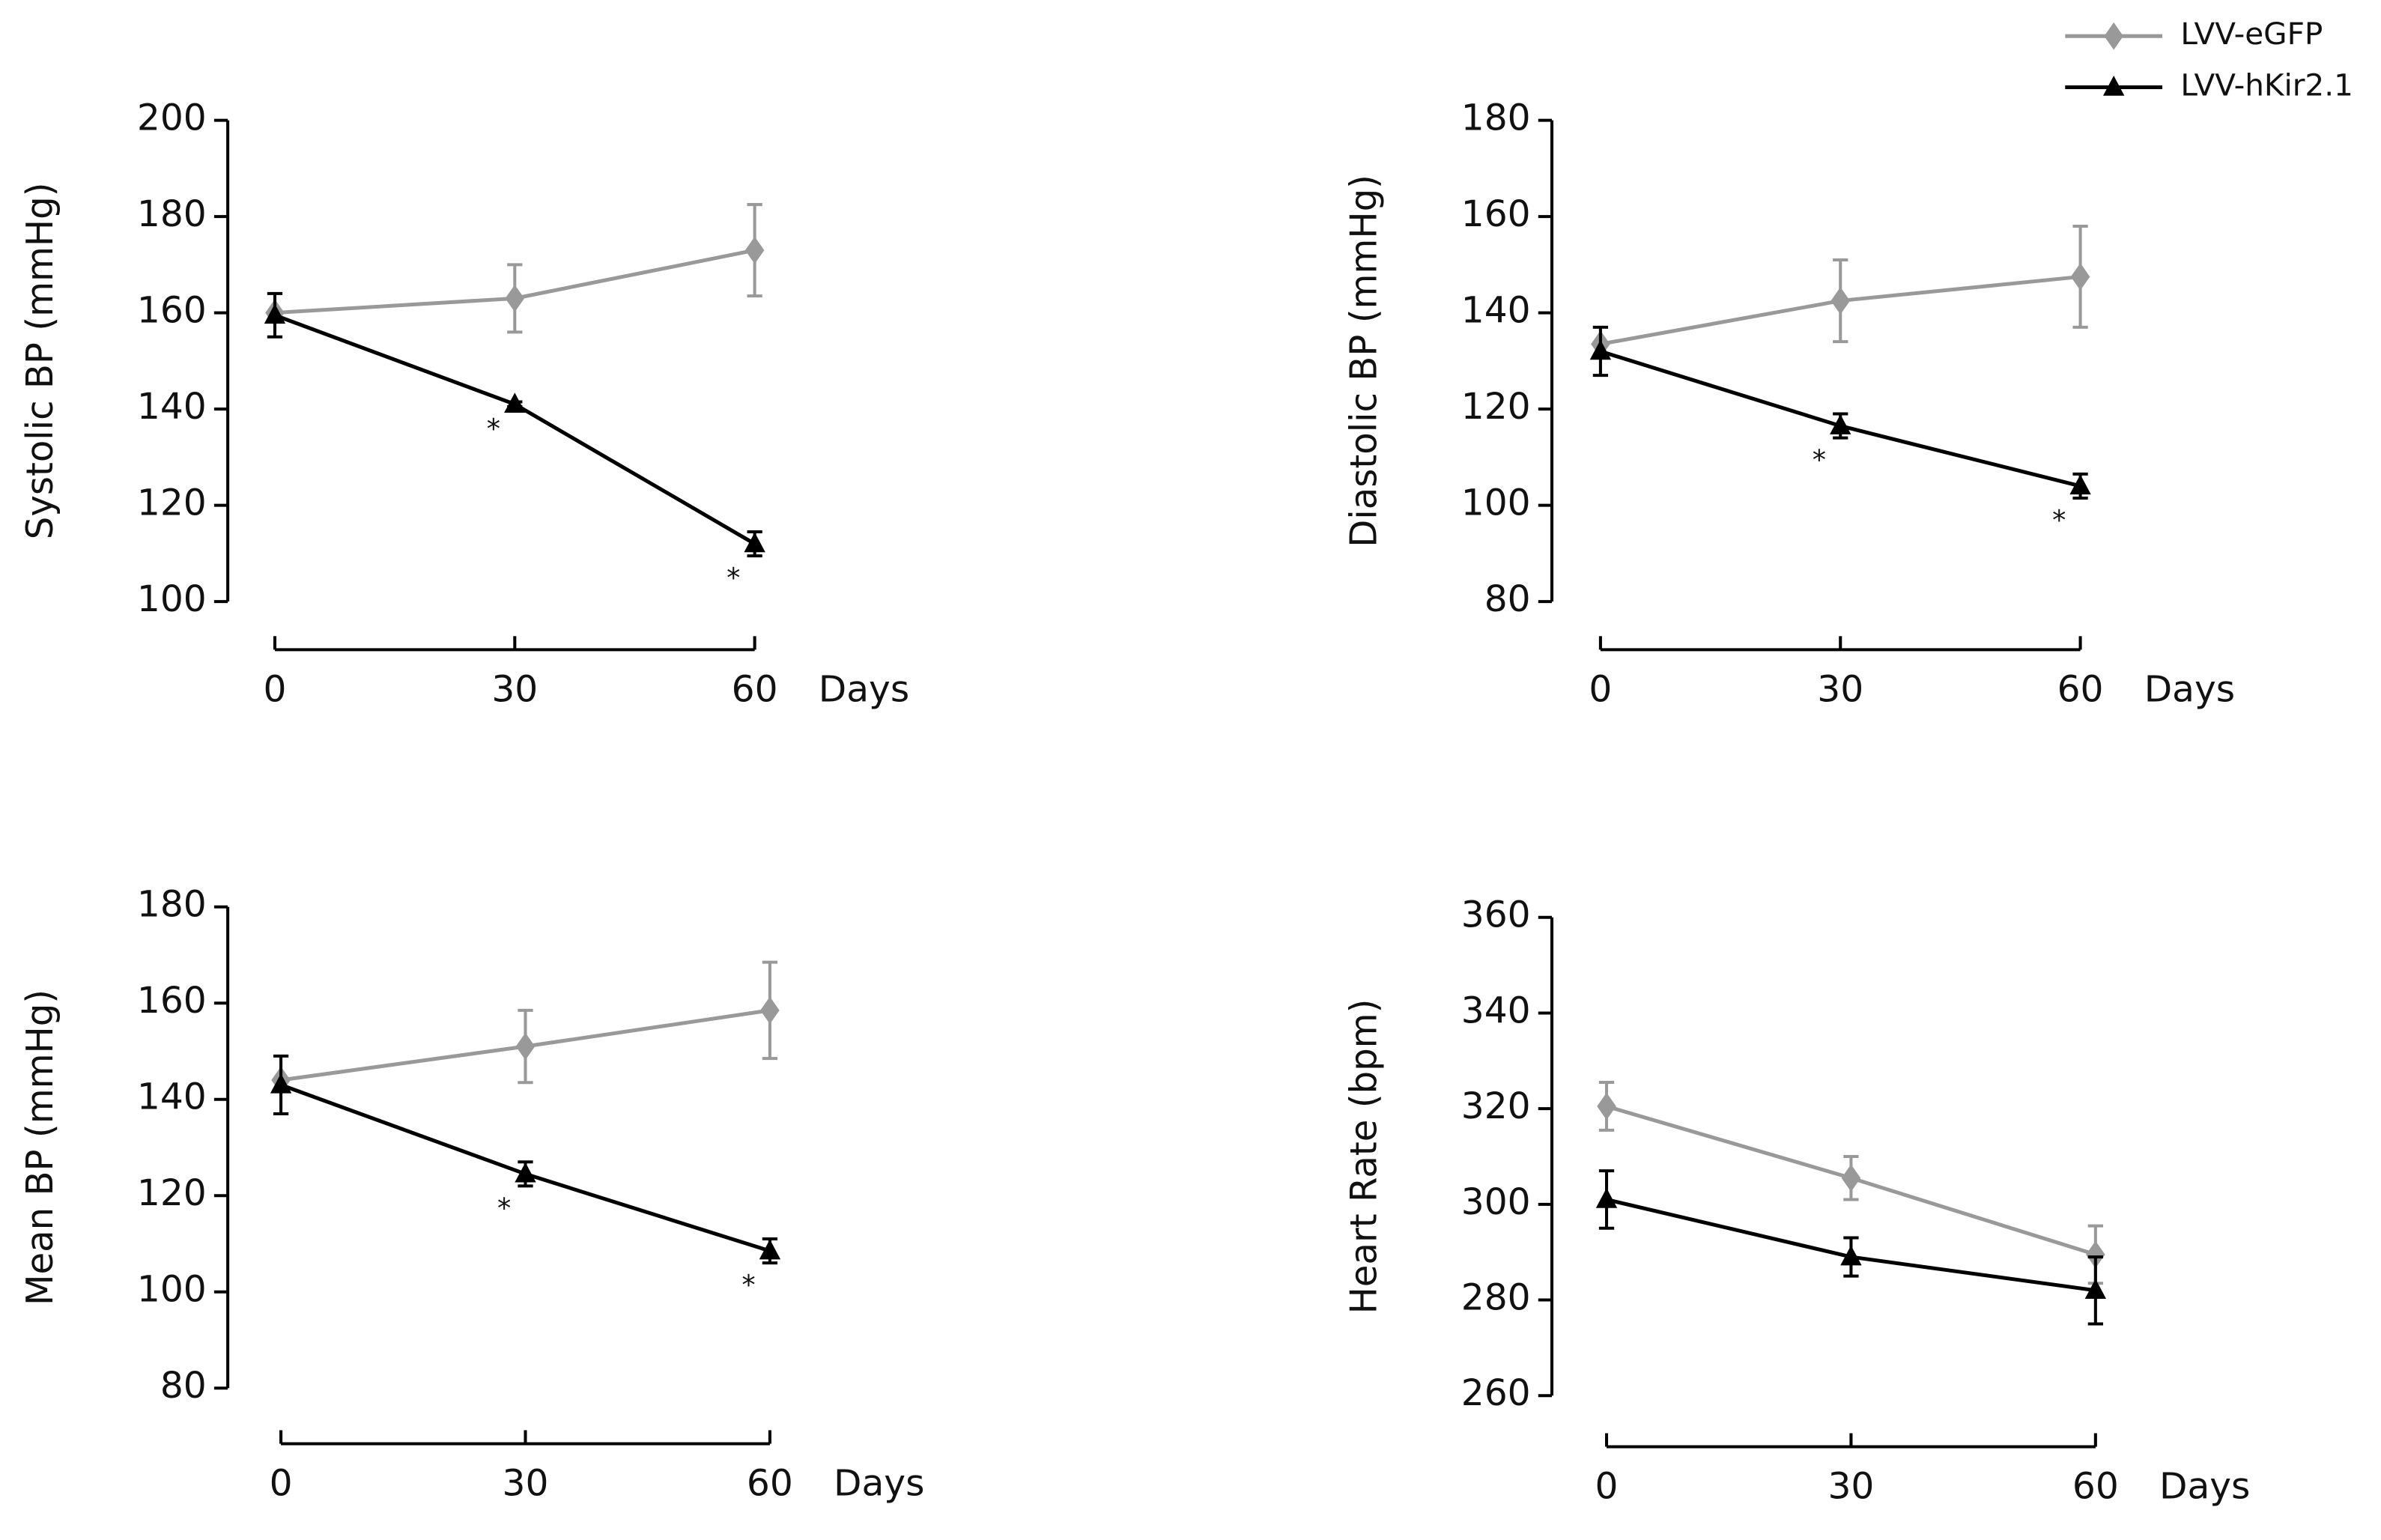 The width and height of the screenshot is (2381, 1540). What do you see at coordinates (1496, 1011) in the screenshot?
I see `y-tick-label: 340` at bounding box center [1496, 1011].